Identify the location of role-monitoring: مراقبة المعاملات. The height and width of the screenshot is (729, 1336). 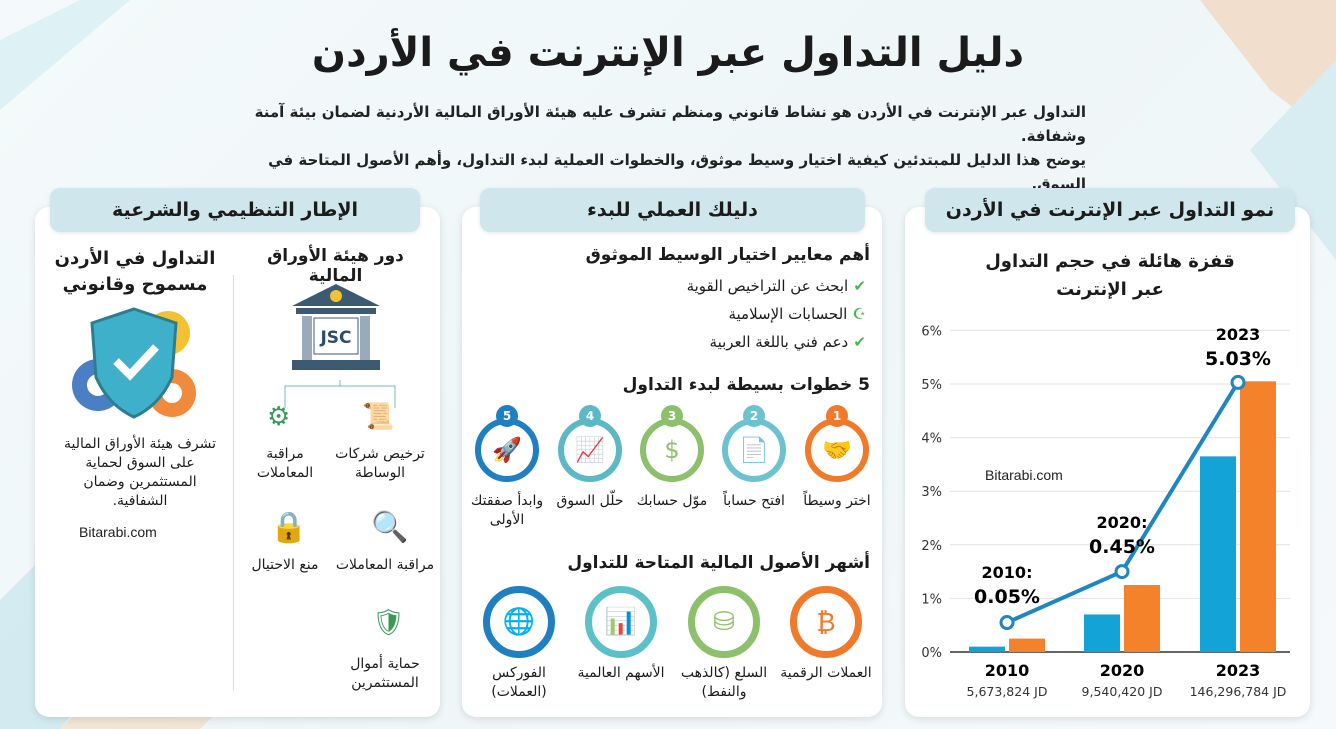
(285, 463).